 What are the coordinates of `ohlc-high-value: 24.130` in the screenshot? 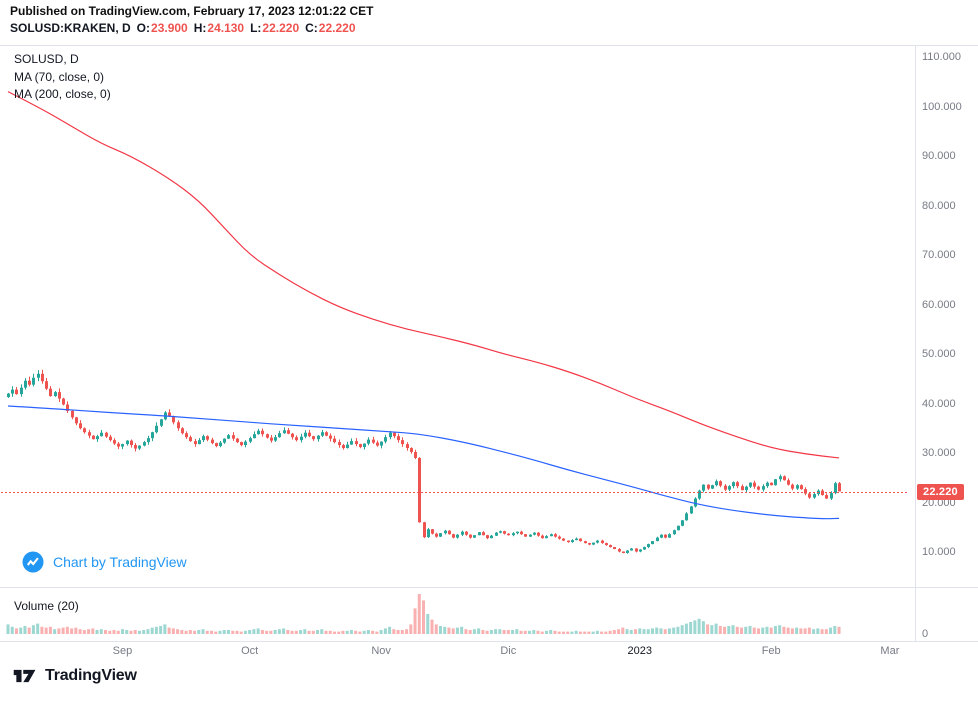 It's located at (226, 28).